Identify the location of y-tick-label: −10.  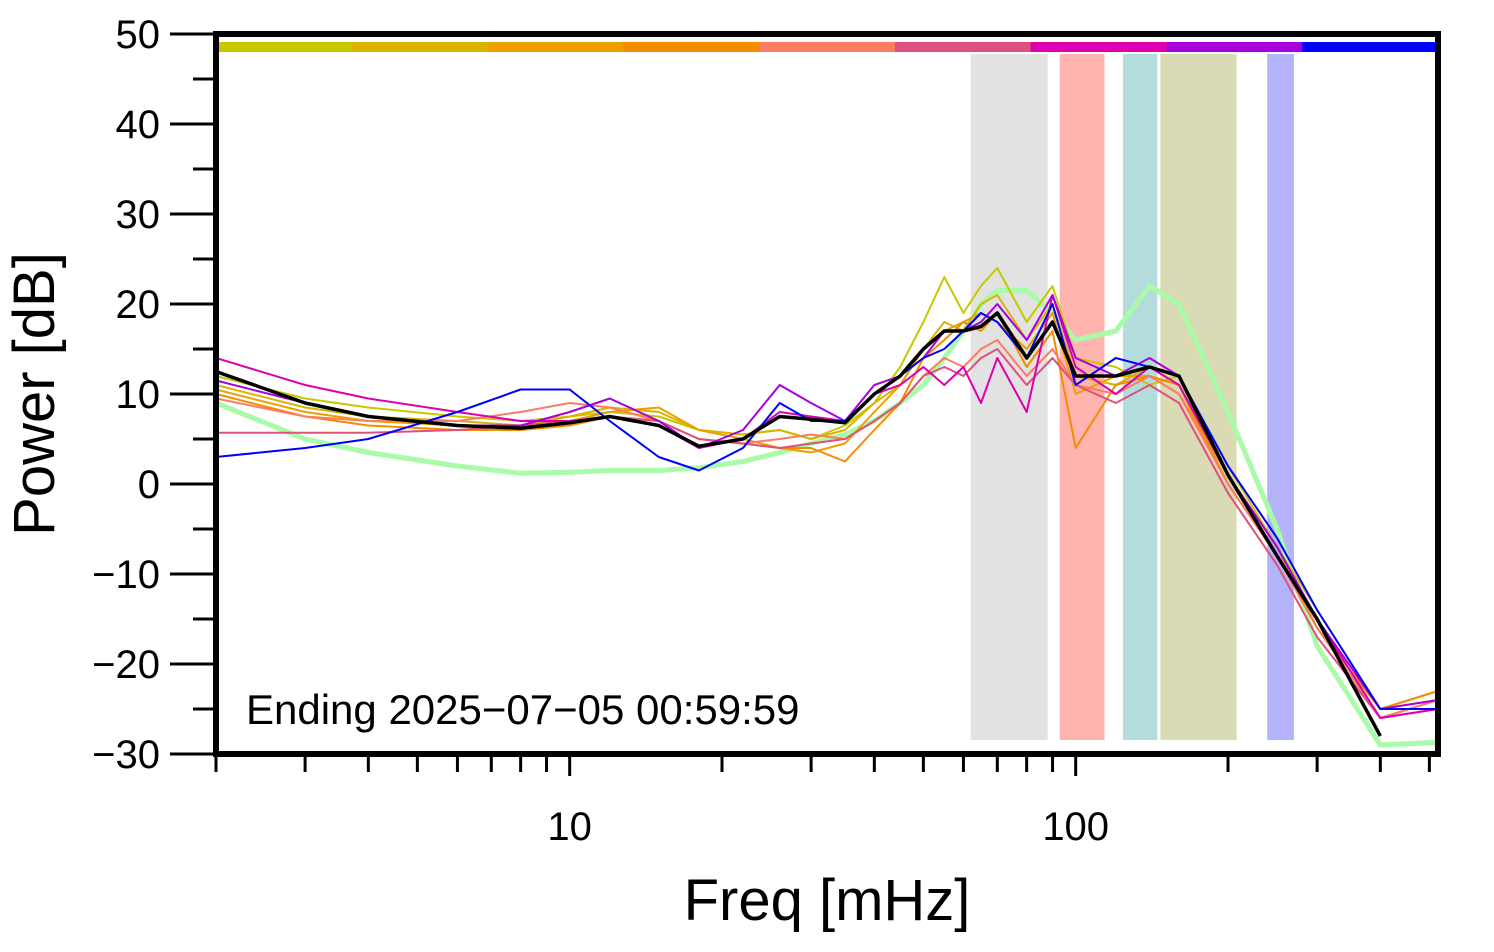
(126, 575).